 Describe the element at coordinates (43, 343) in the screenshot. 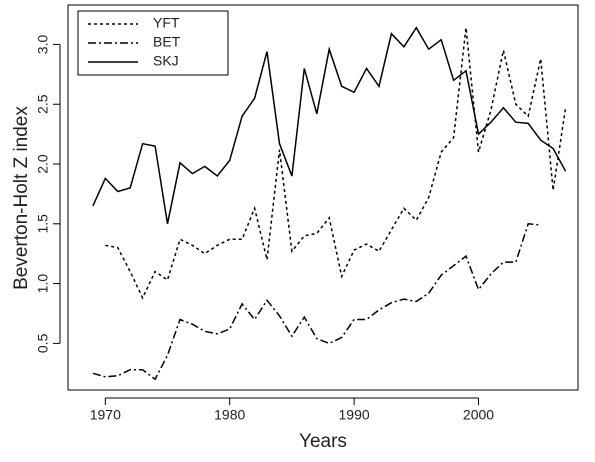

I see `y-tick-label: 0.5` at that location.